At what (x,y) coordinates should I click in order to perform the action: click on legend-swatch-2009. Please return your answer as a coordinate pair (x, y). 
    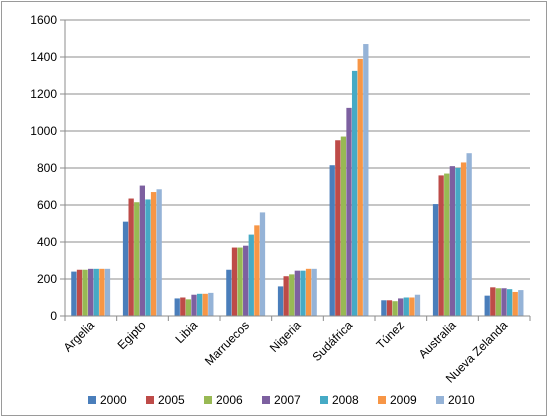
    Looking at the image, I should click on (382, 400).